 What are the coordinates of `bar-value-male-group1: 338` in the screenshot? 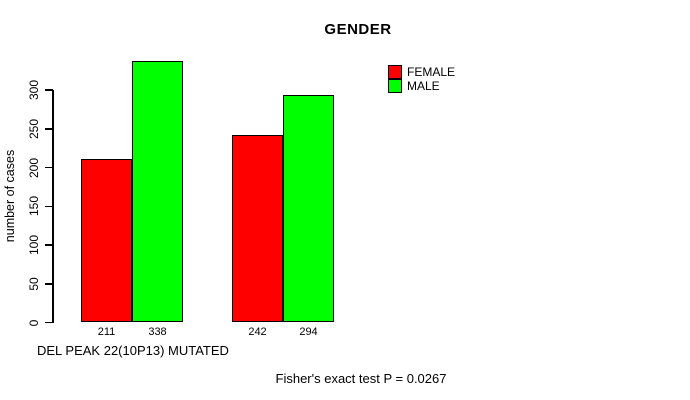 It's located at (157, 332).